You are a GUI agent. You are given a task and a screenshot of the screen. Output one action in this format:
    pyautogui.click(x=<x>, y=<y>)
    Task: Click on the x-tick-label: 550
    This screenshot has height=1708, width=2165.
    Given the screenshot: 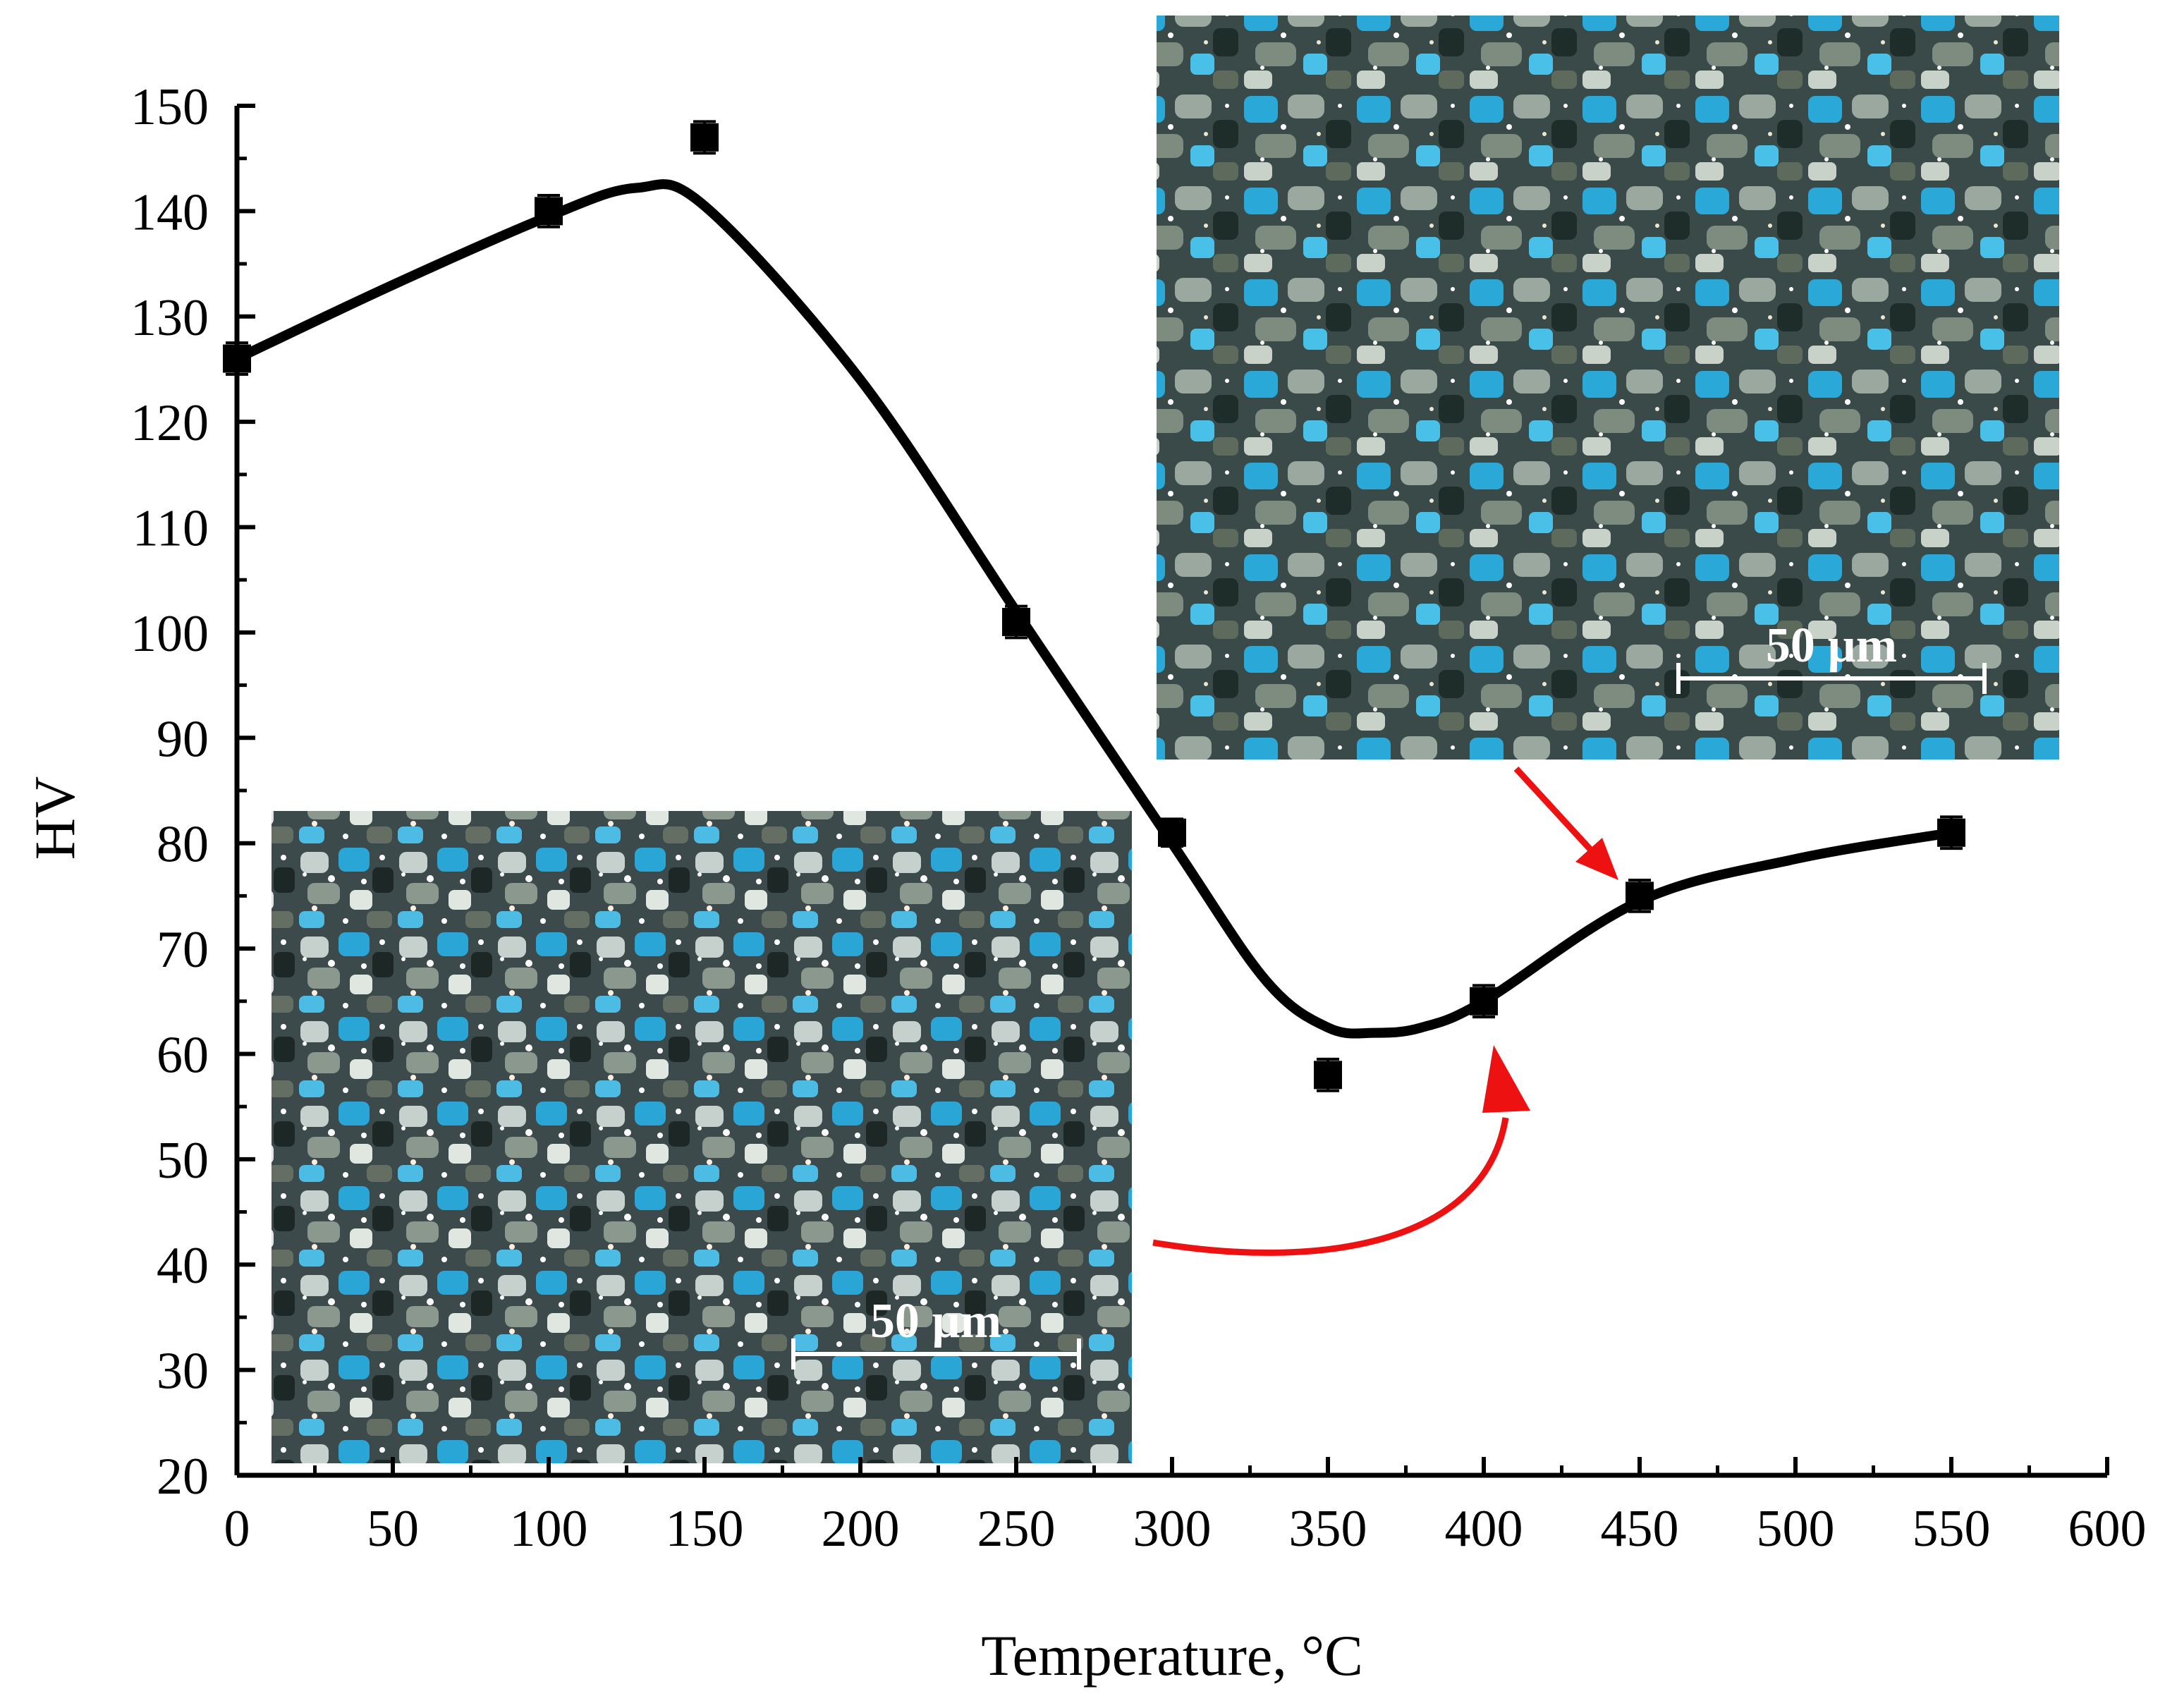 What is the action you would take?
    pyautogui.click(x=1952, y=1529)
    